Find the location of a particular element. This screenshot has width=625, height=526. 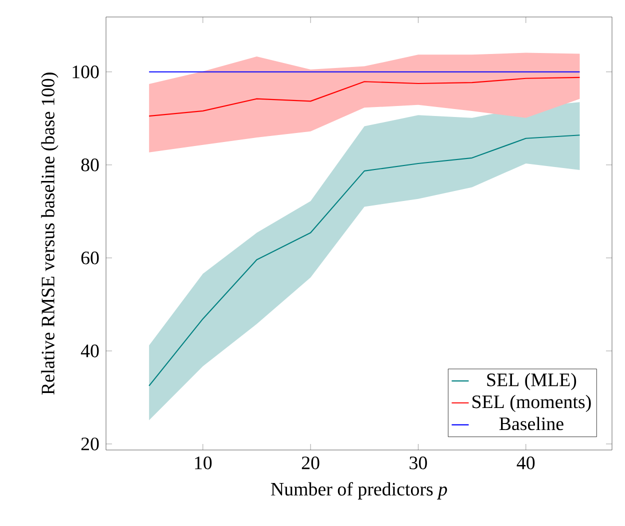

line-series is located at coordinates (364, 96).